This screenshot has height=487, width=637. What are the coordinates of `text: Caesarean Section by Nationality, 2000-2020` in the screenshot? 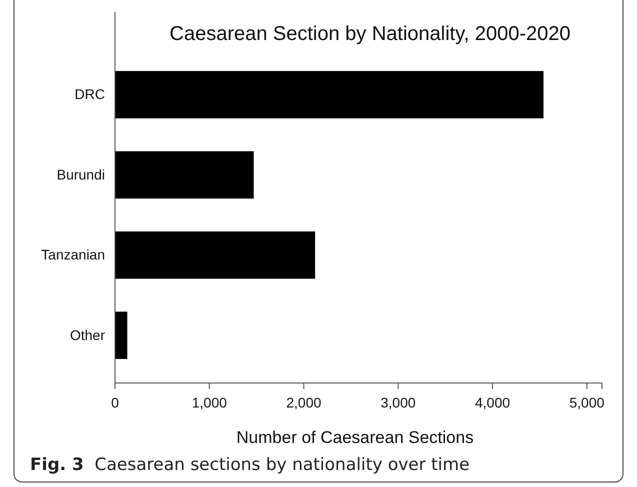 It's located at (370, 34).